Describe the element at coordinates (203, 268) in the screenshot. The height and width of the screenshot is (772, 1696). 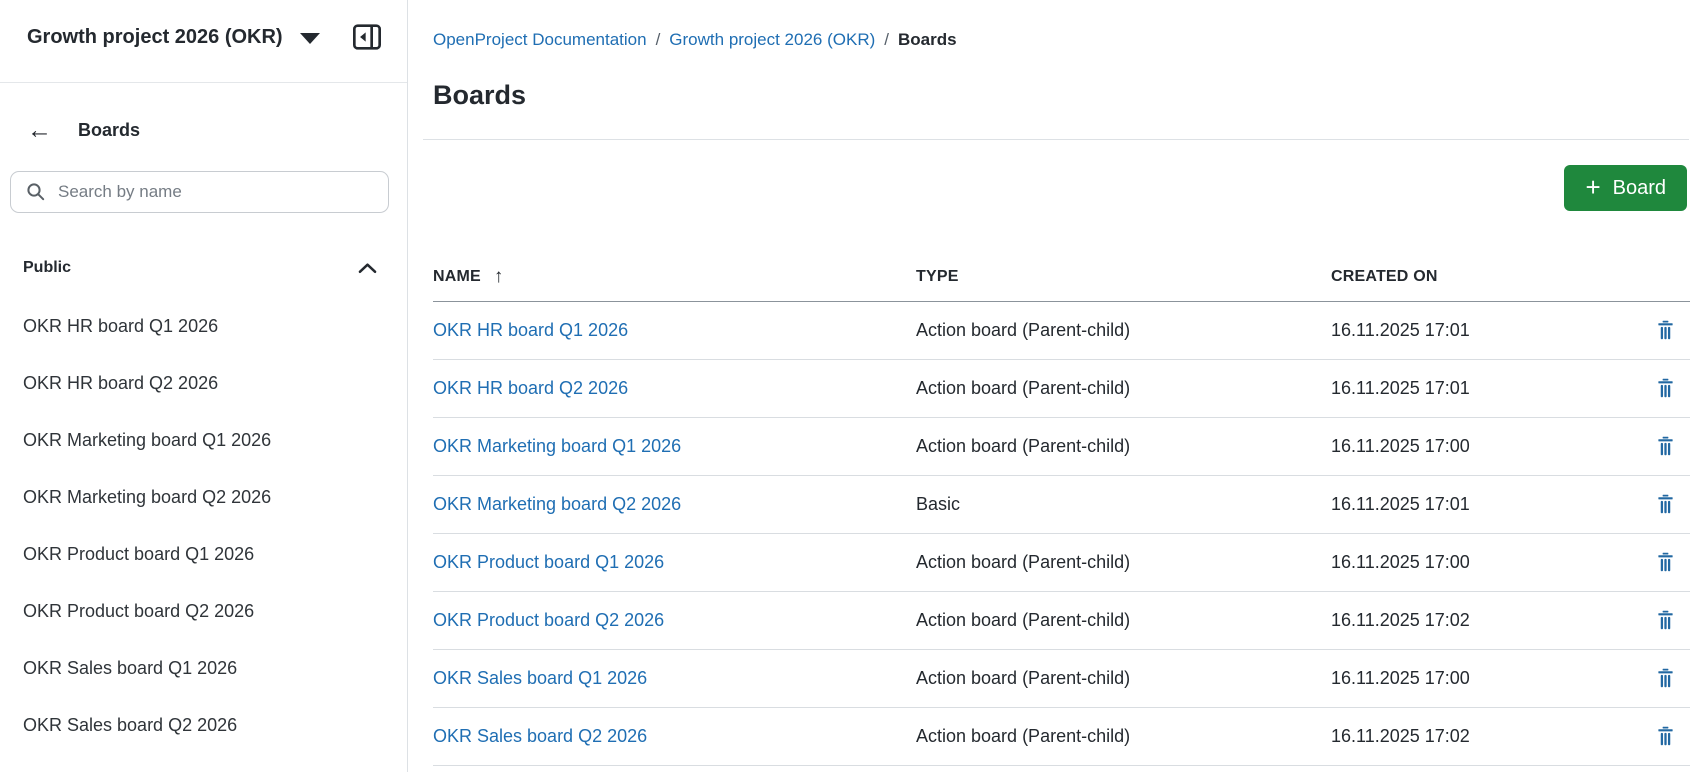
I see `section-header-public: Public` at that location.